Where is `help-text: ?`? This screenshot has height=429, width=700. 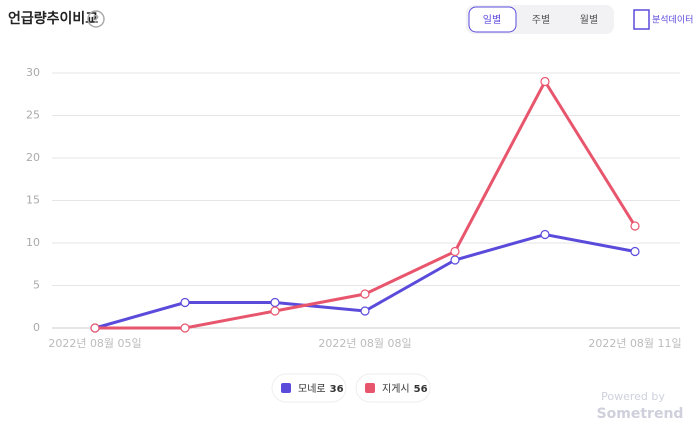 help-text: ? is located at coordinates (96, 19).